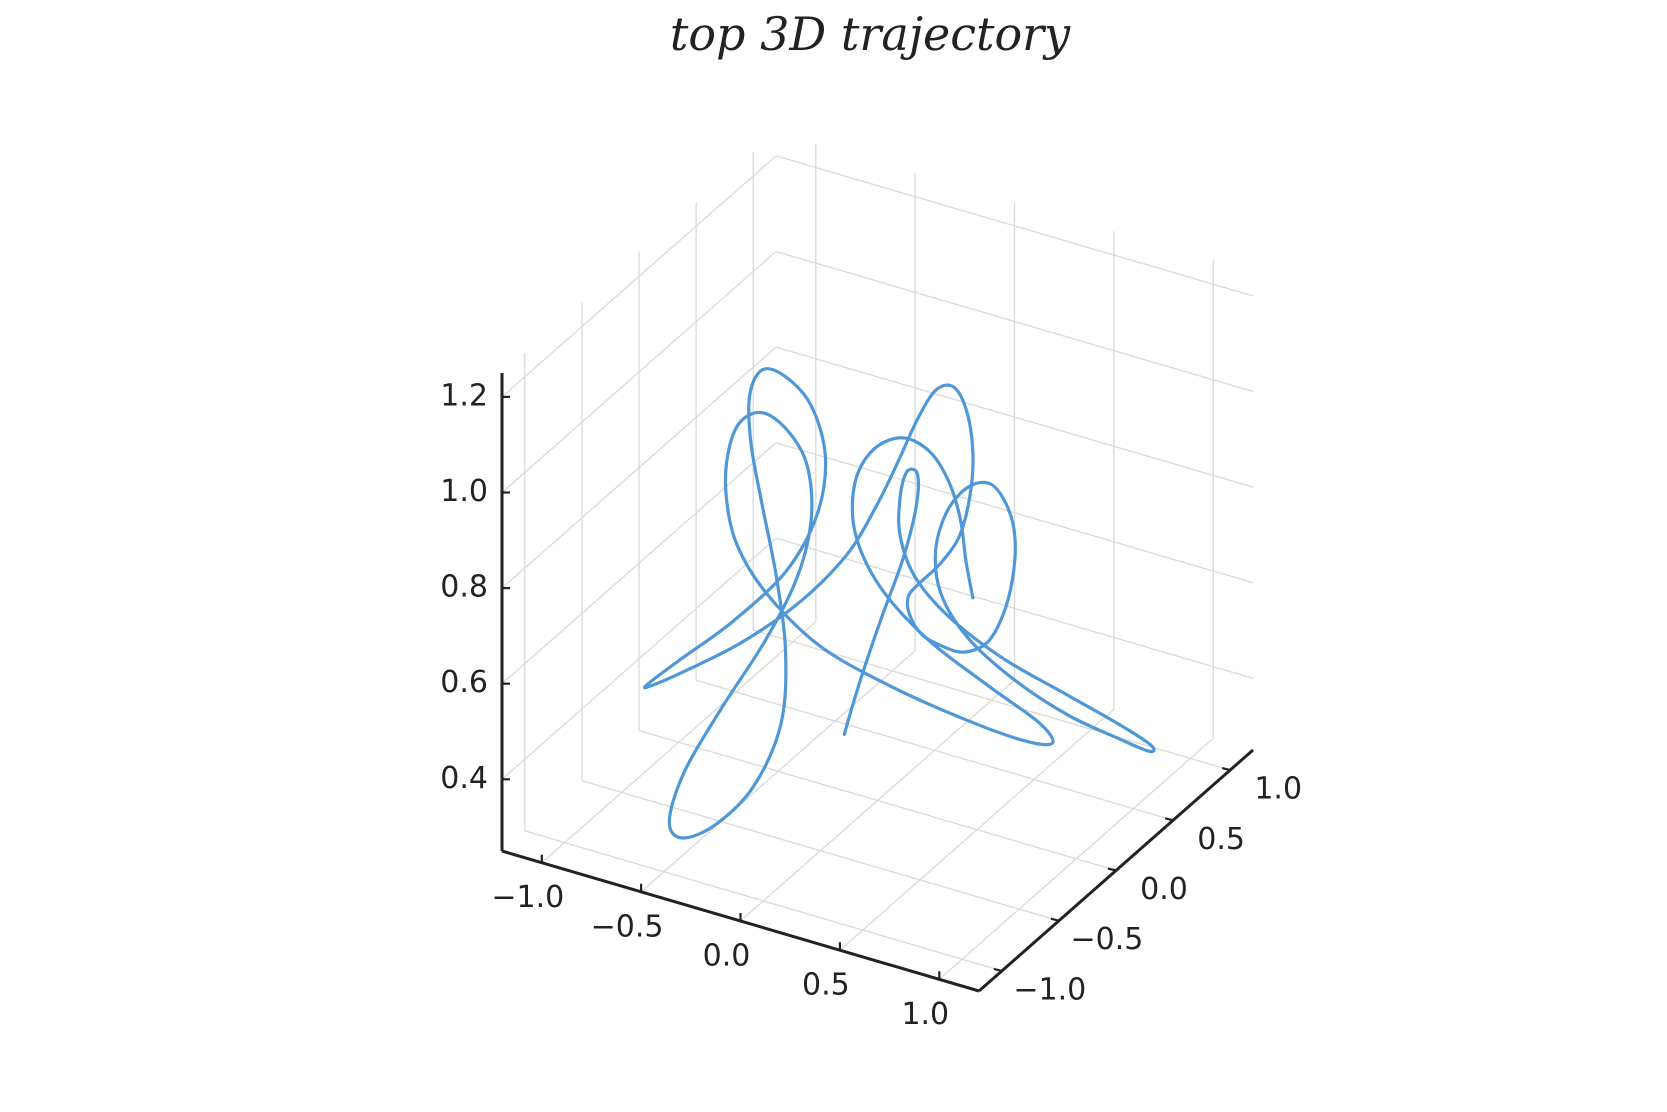  What do you see at coordinates (1278, 789) in the screenshot?
I see `y-tick-label: 1.0` at bounding box center [1278, 789].